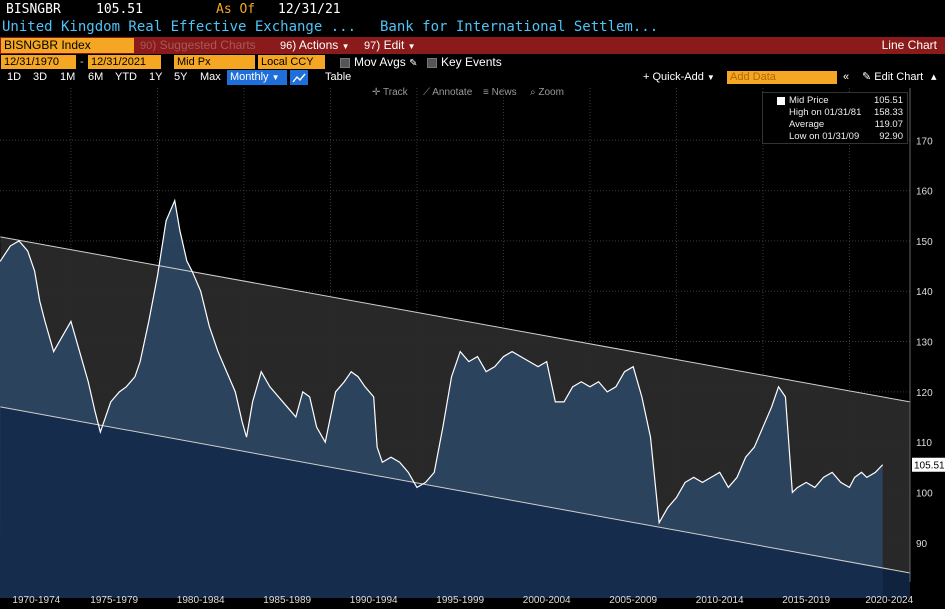 This screenshot has width=945, height=609. I want to click on field-selector: Mid Px, so click(214, 62).